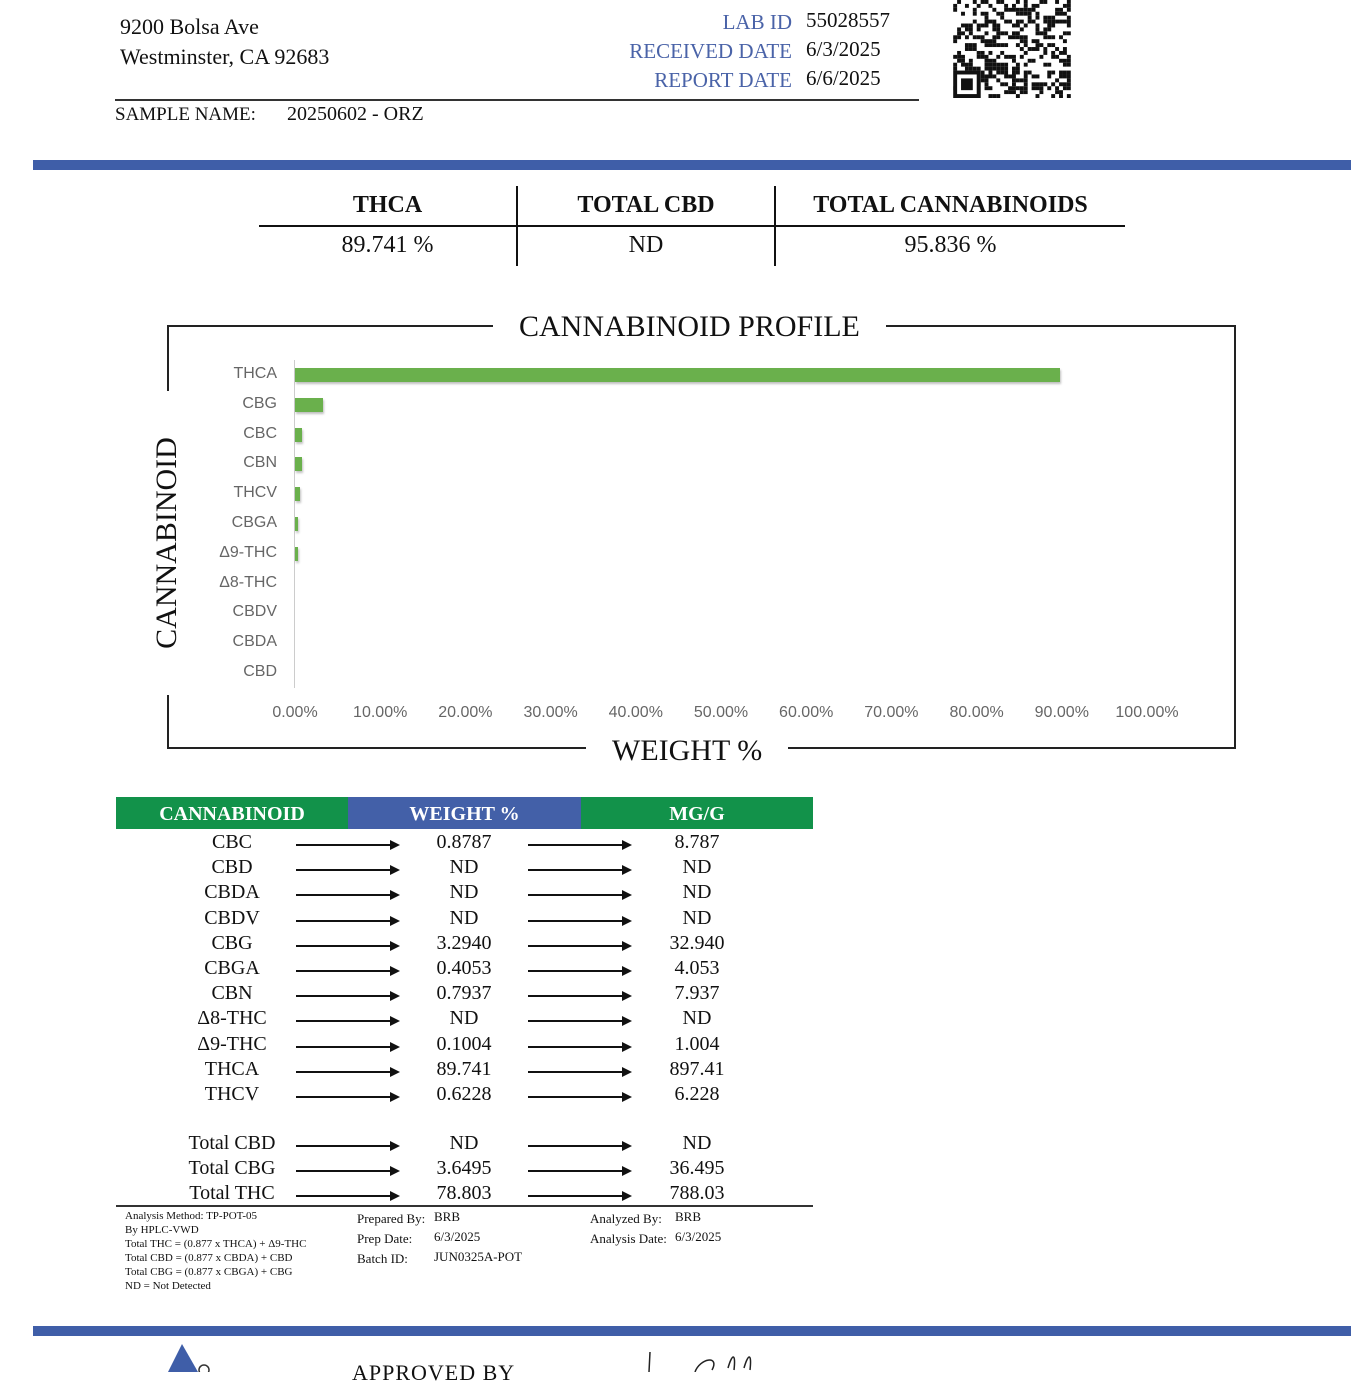 The width and height of the screenshot is (1372, 1386). Describe the element at coordinates (232, 1193) in the screenshot. I see `cannabinoid-name: Total THC` at that location.